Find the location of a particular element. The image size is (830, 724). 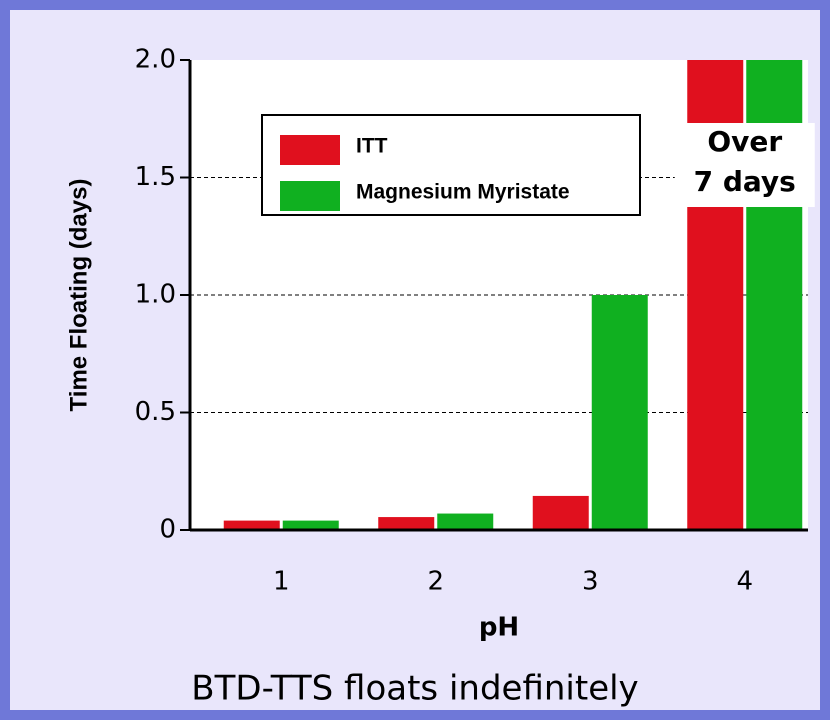

annotation-box is located at coordinates (744, 165).